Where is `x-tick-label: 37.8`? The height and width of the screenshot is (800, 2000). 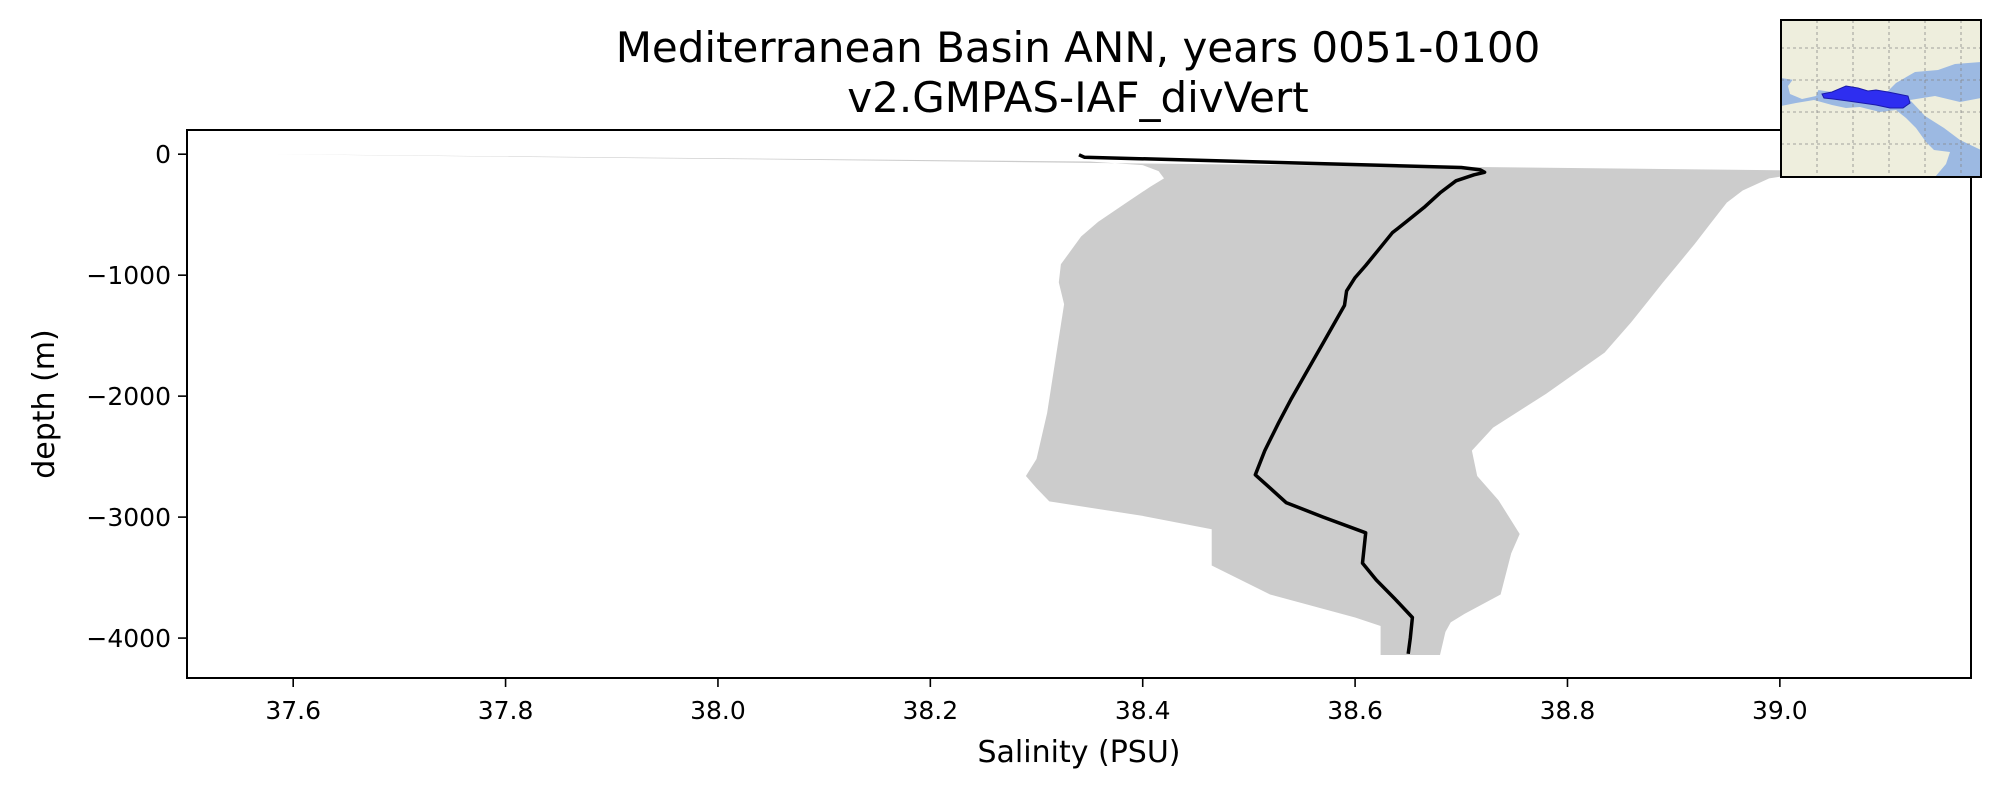 x-tick-label: 37.8 is located at coordinates (506, 710).